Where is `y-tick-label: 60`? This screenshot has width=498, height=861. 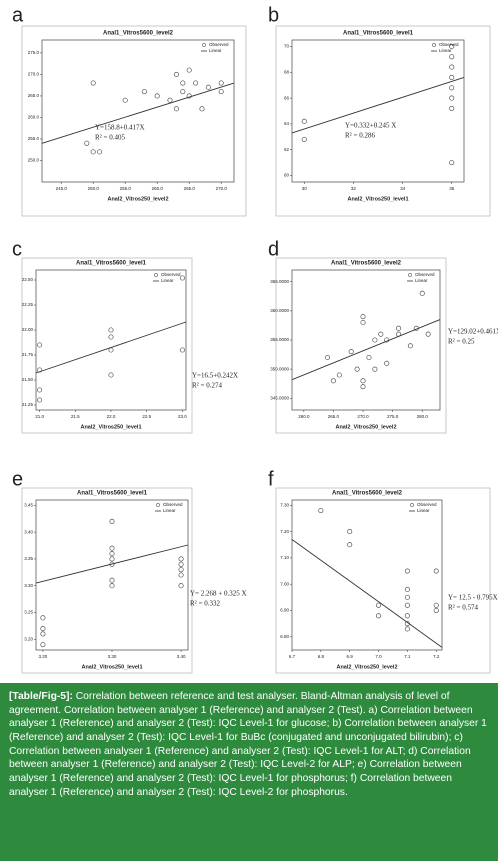
y-tick-label: 60 is located at coordinates (287, 175).